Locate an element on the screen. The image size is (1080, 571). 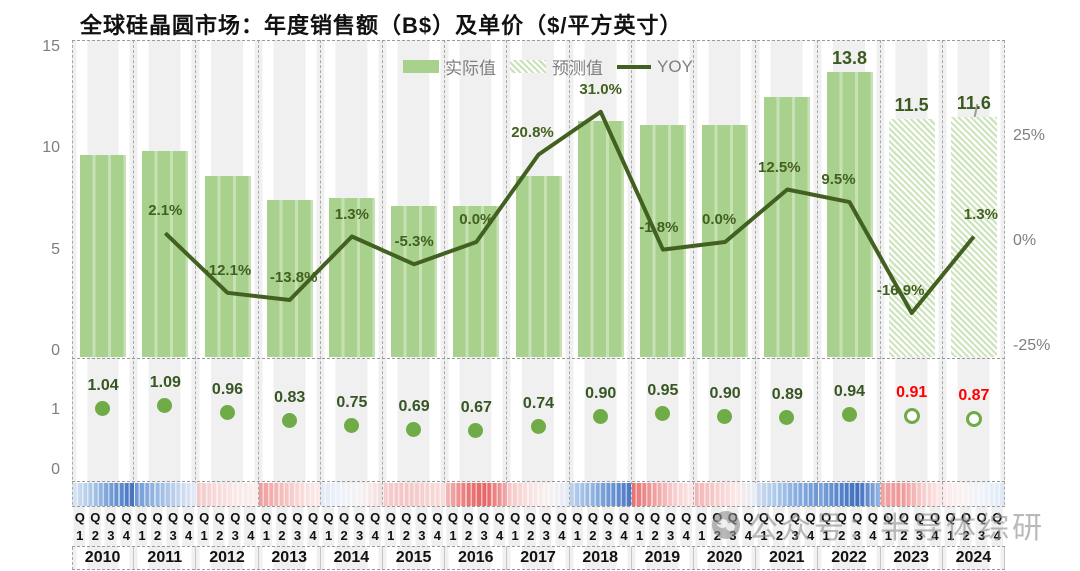
legend-item-actual: 实际值 is located at coordinates (449, 66).